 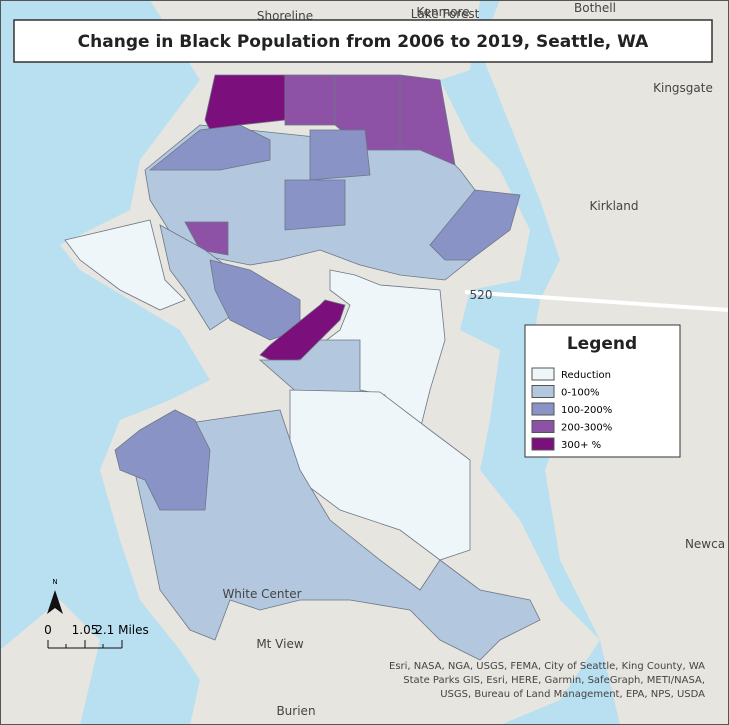 What do you see at coordinates (602, 344) in the screenshot?
I see `legend-title: Legend` at bounding box center [602, 344].